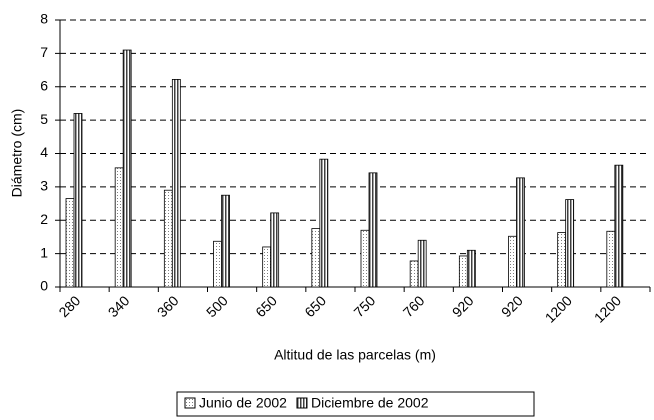  What do you see at coordinates (243, 403) in the screenshot?
I see `legend-label: Junio de 2002` at bounding box center [243, 403].